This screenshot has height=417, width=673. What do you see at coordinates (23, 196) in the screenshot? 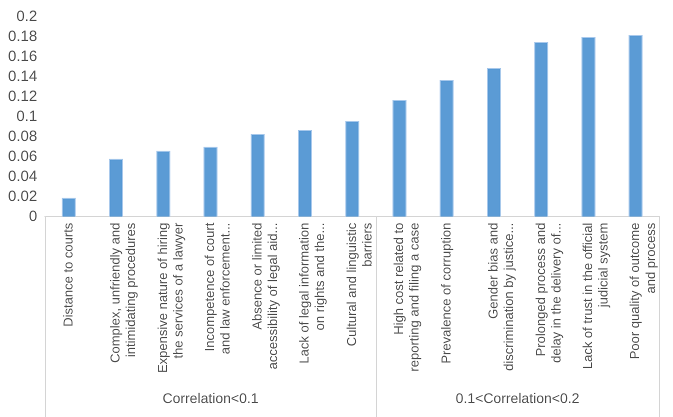
I see `y-tick-label: 0.02` at bounding box center [23, 196].